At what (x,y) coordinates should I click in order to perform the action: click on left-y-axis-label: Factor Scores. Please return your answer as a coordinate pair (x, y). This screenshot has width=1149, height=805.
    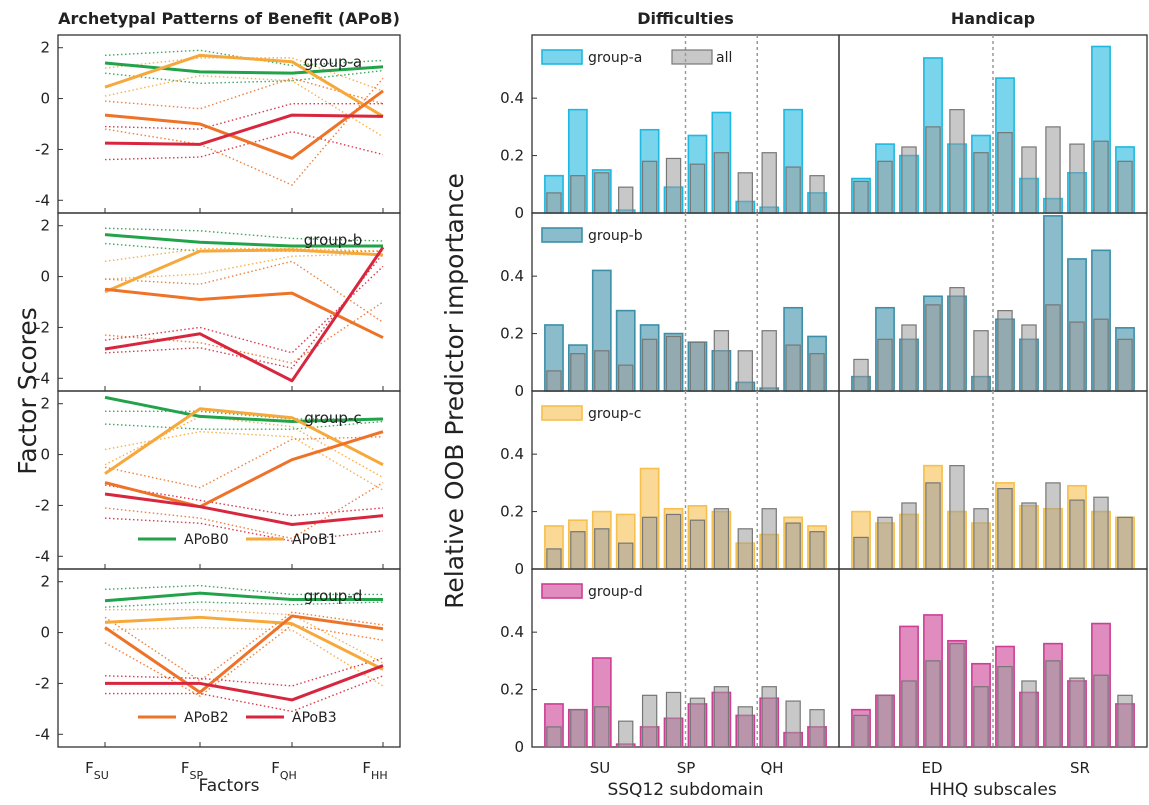
    Looking at the image, I should click on (27, 391).